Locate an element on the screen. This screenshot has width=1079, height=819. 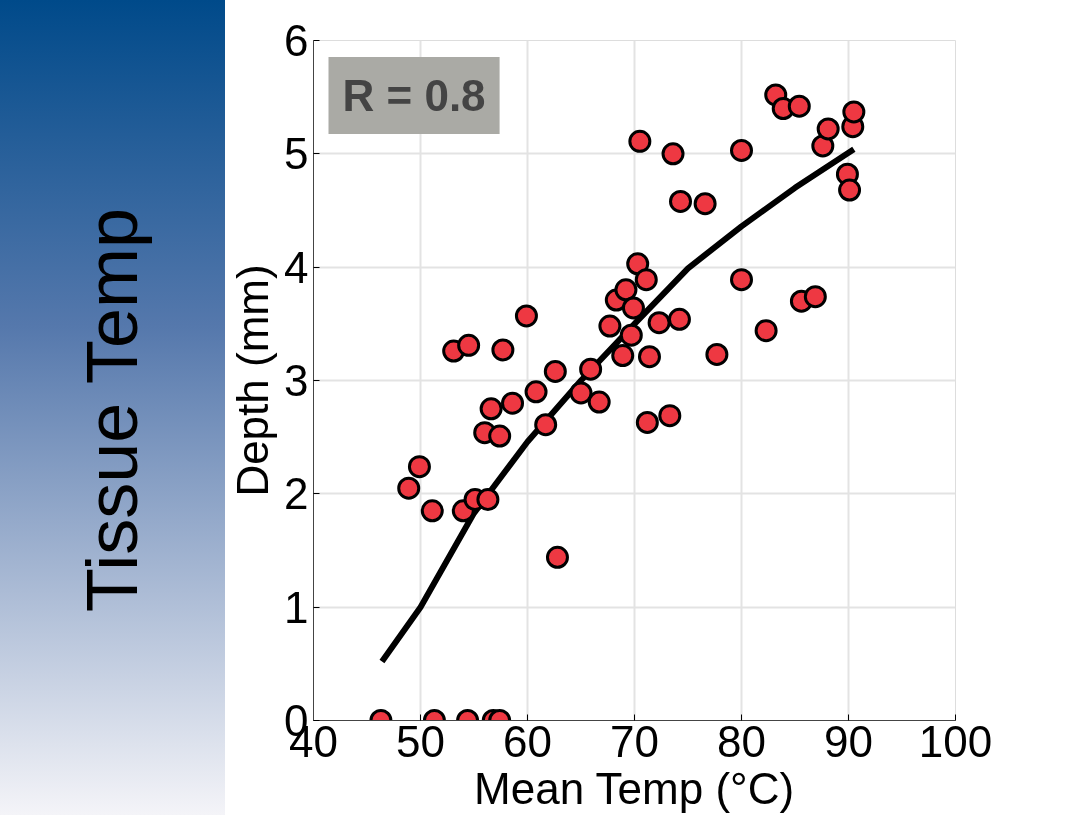
y-tick-label: 3 is located at coordinates (296, 380).